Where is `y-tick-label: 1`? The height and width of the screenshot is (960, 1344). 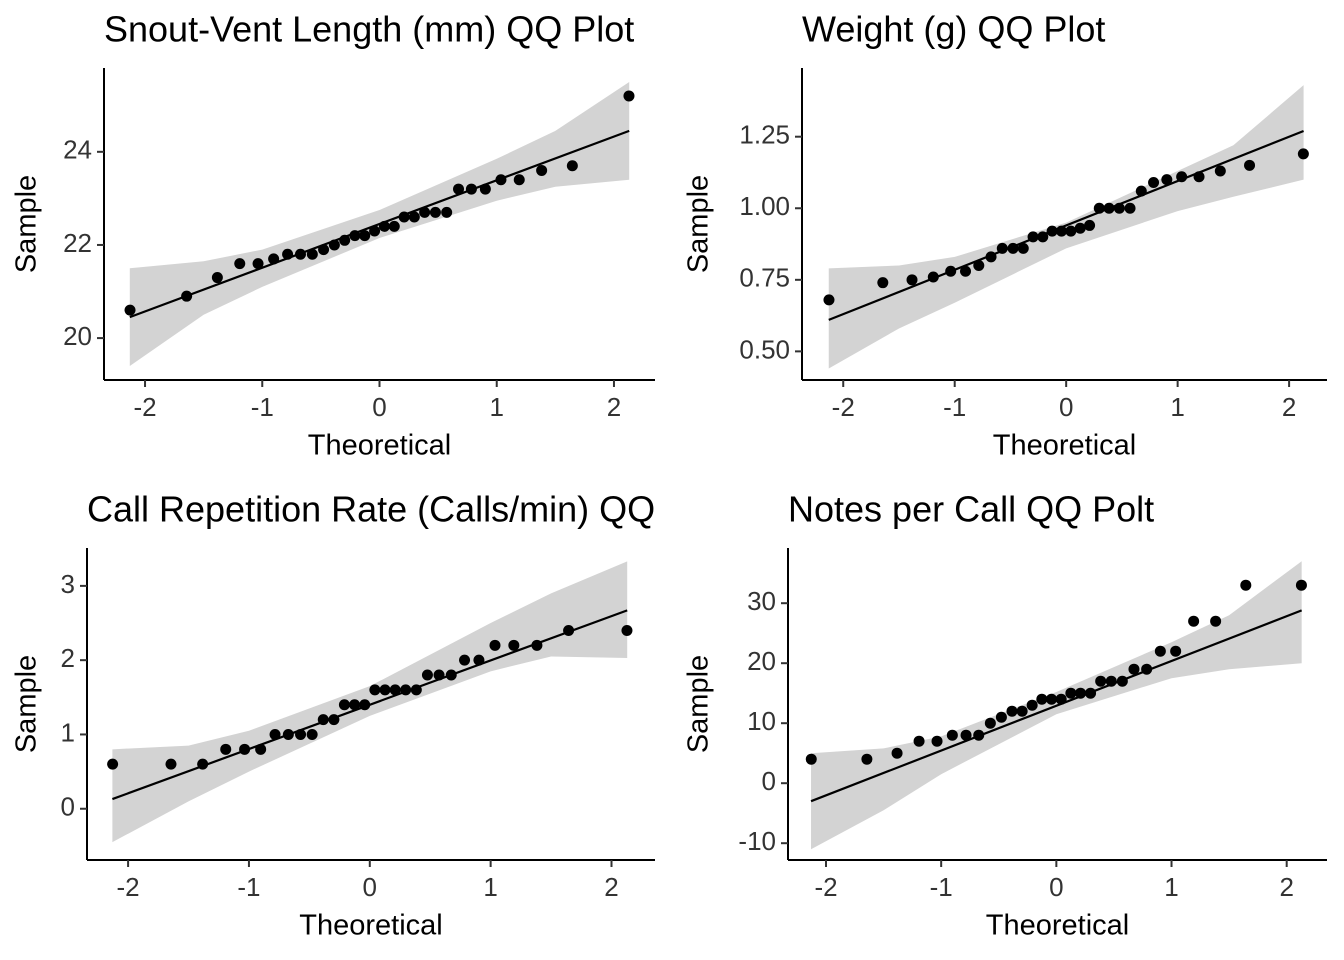 y-tick-label: 1 is located at coordinates (68, 732).